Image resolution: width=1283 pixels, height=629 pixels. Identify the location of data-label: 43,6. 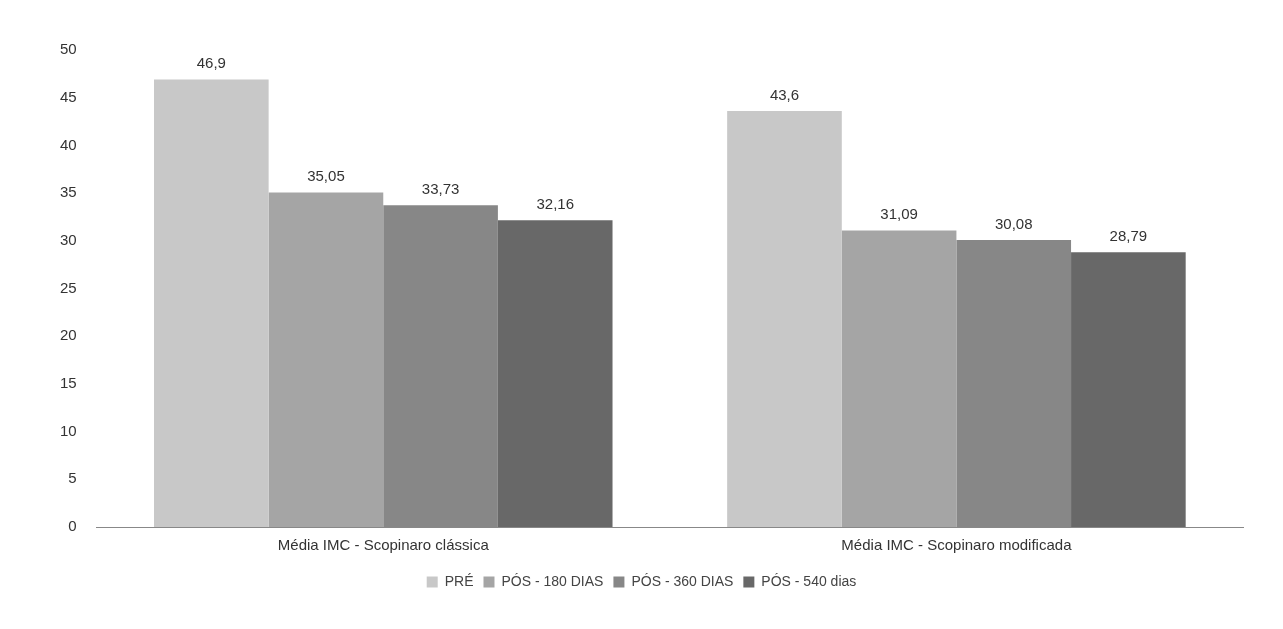
(784, 94).